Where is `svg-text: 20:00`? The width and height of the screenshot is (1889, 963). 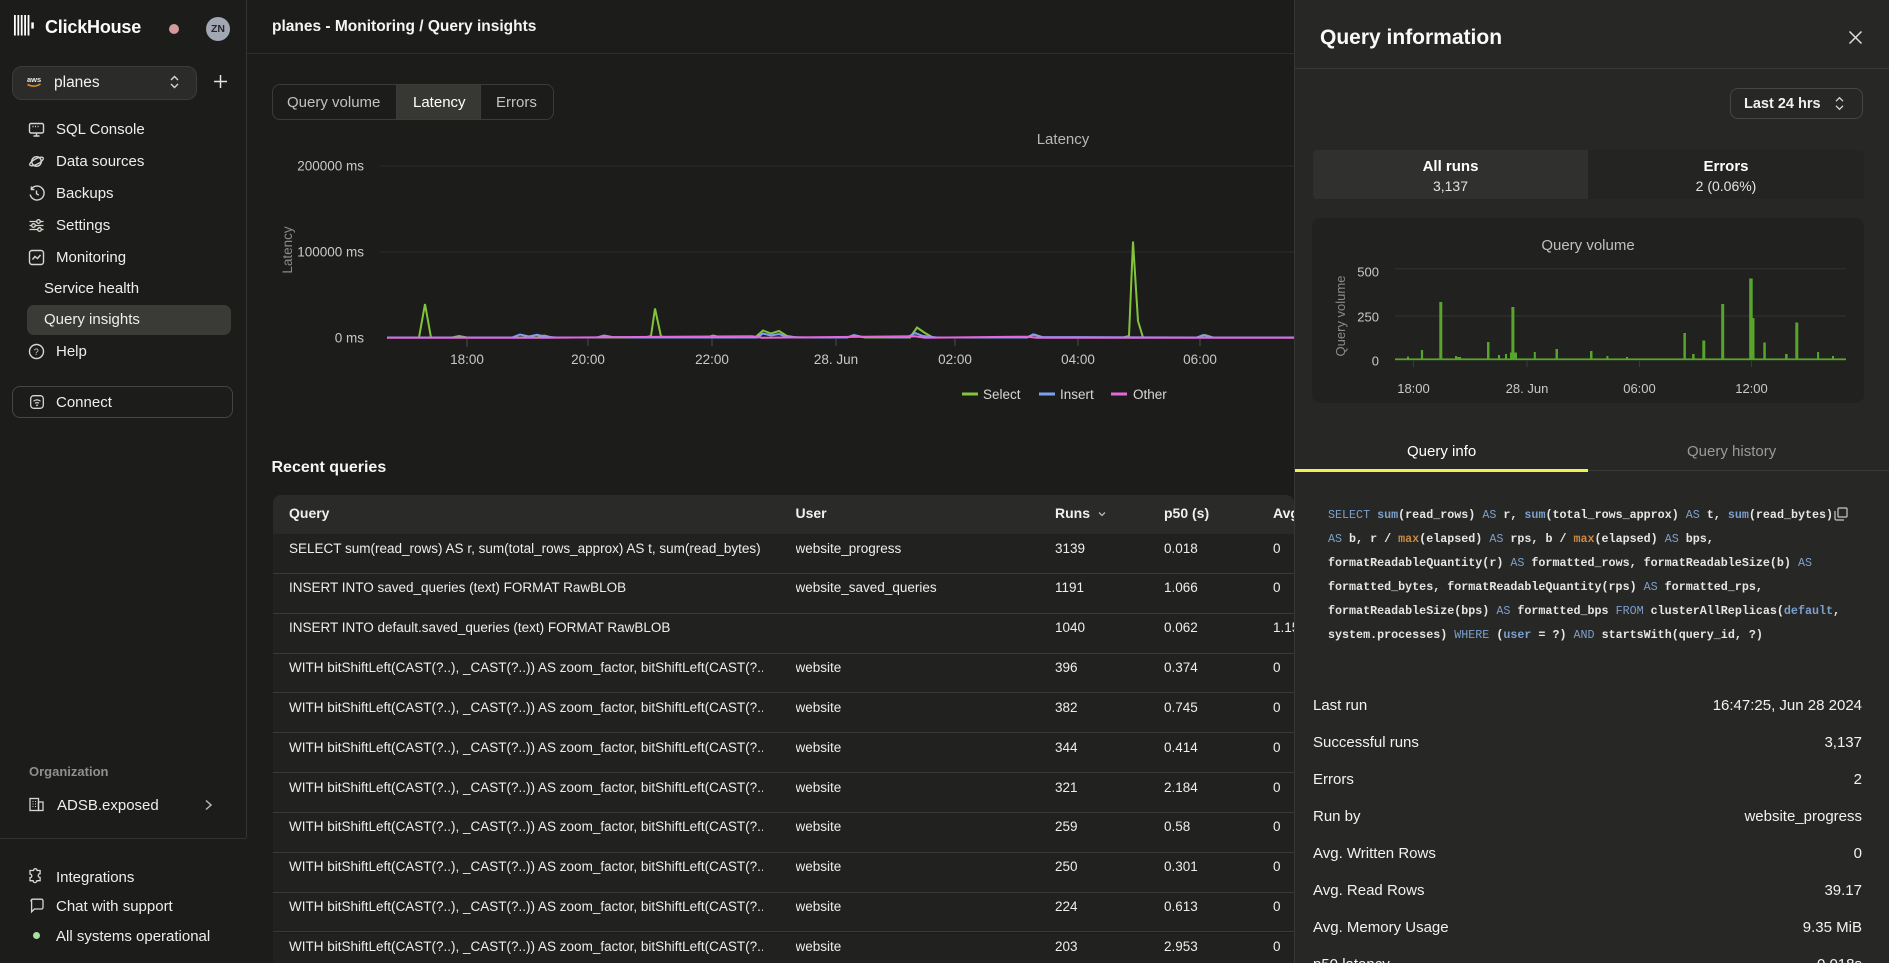 svg-text: 20:00 is located at coordinates (588, 359).